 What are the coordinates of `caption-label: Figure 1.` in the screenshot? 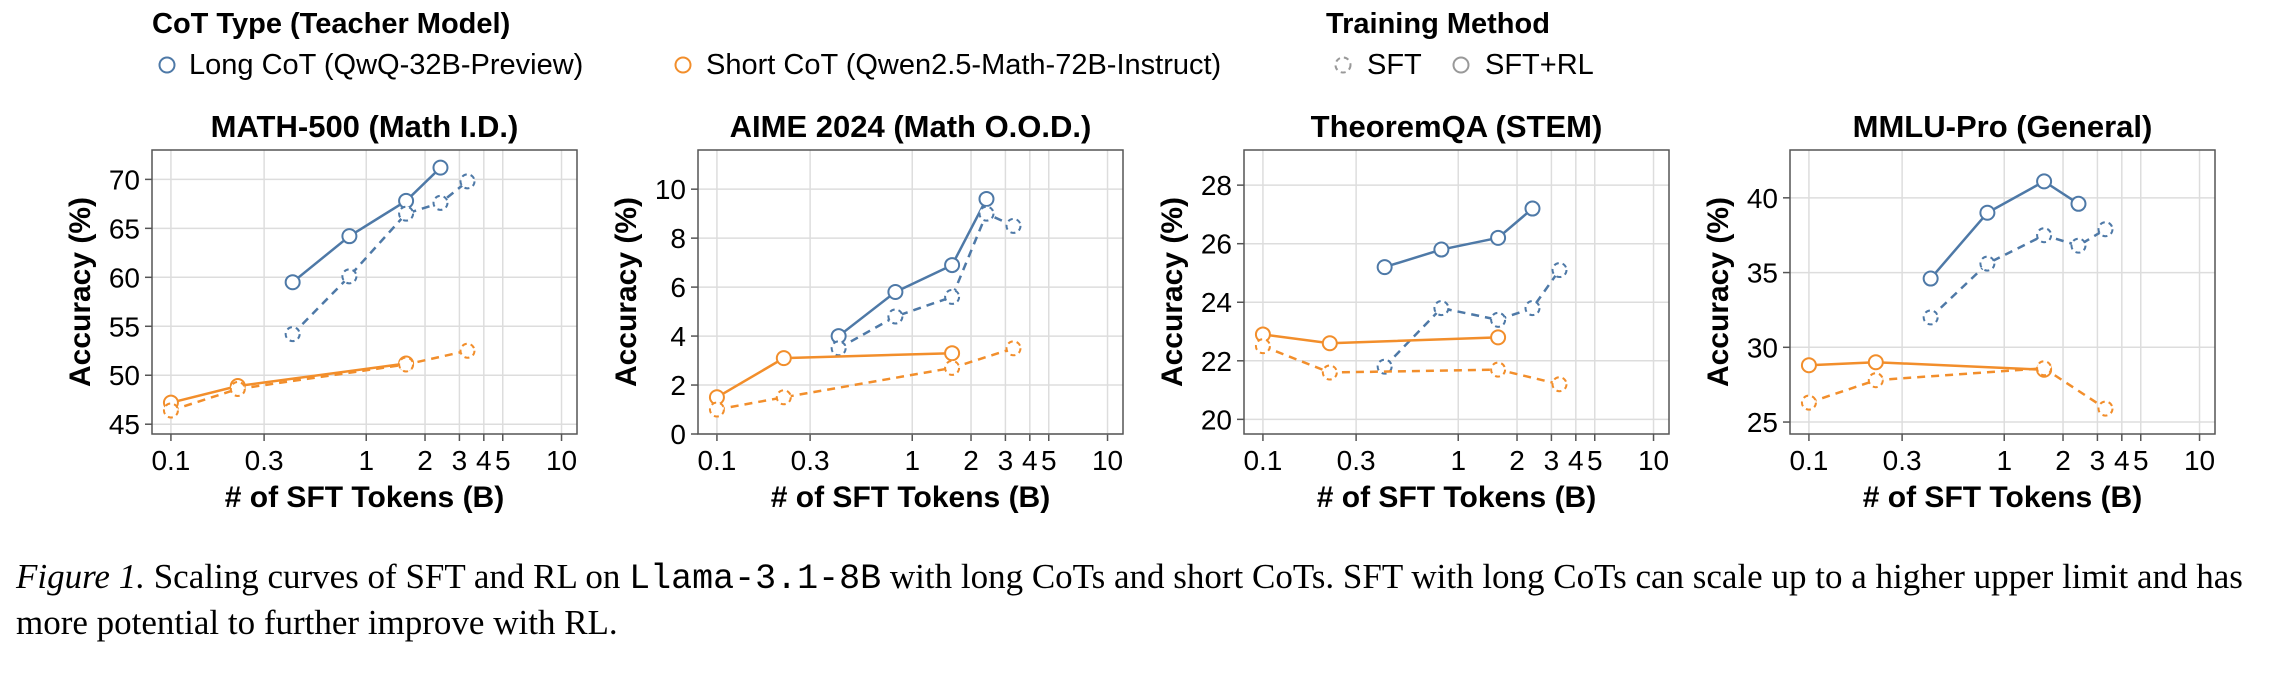 It's located at (80, 576).